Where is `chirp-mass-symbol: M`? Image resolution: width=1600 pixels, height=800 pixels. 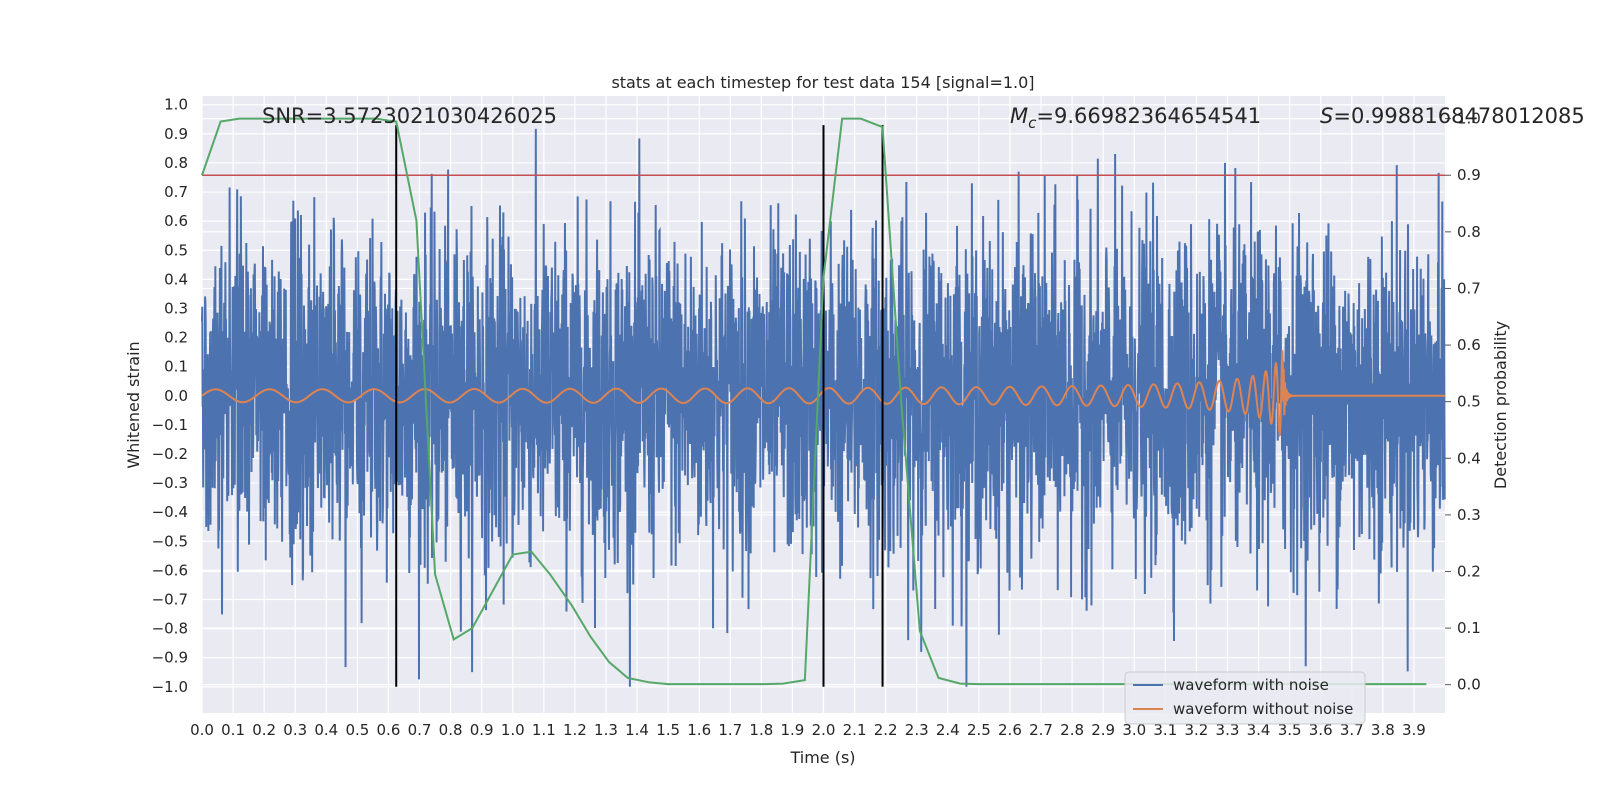 chirp-mass-symbol: M is located at coordinates (1019, 116).